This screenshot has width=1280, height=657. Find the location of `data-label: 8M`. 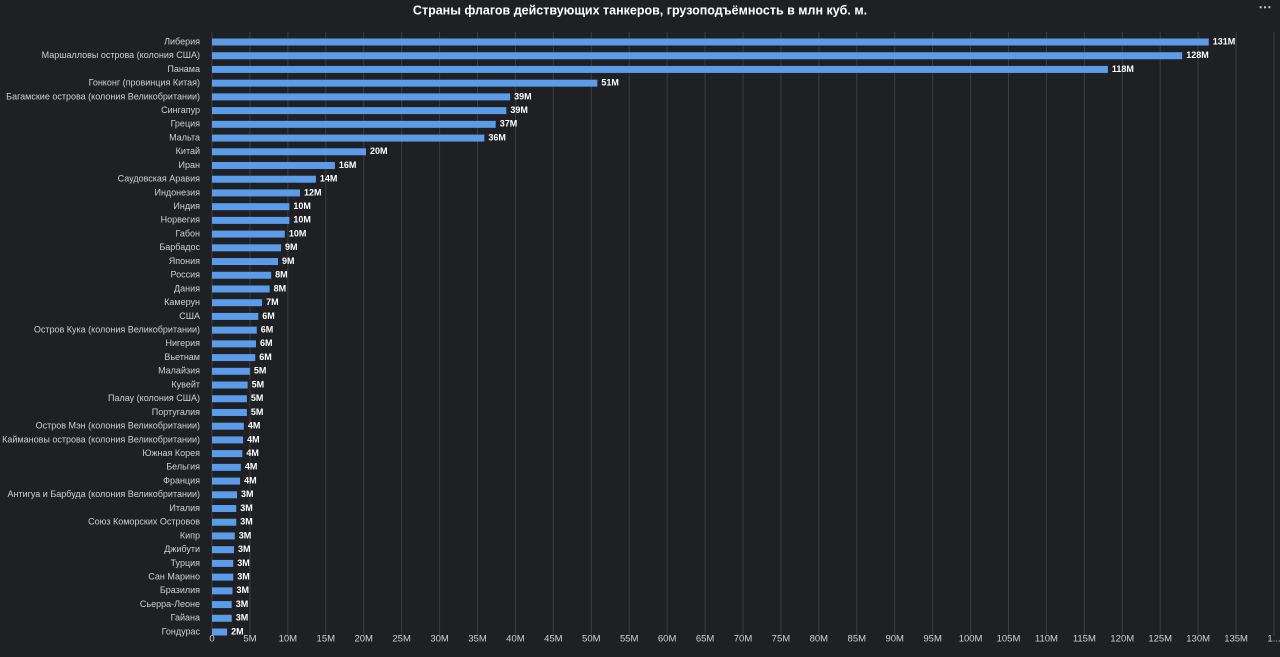

data-label: 8M is located at coordinates (281, 275).